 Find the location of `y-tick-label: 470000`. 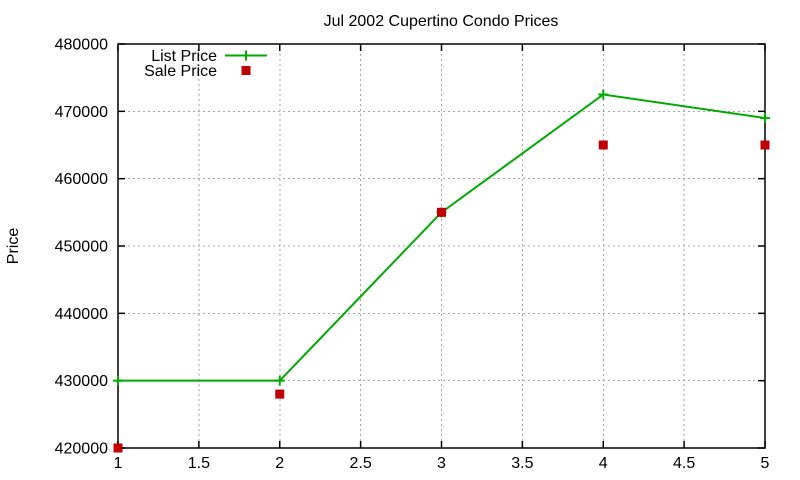

y-tick-label: 470000 is located at coordinates (81, 112).